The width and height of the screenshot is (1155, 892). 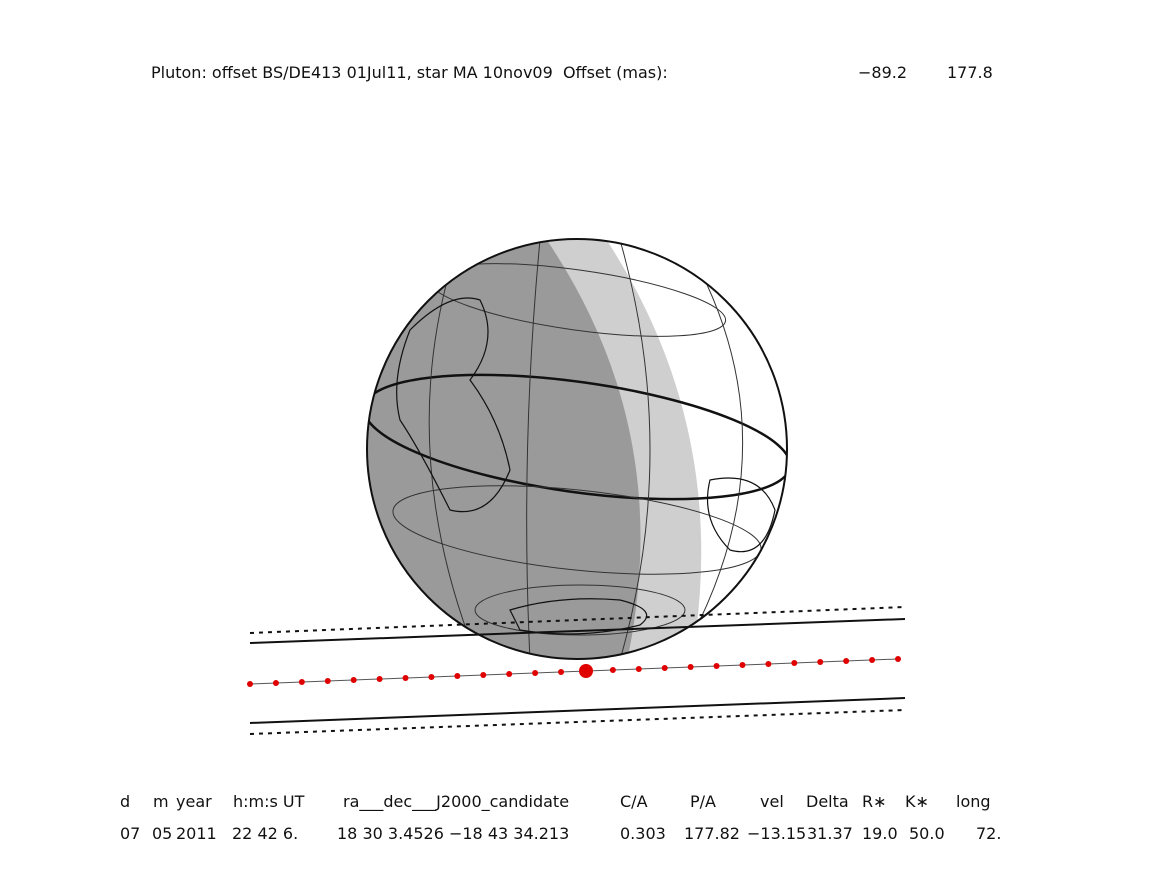 I want to click on time-dots, so click(x=574, y=671).